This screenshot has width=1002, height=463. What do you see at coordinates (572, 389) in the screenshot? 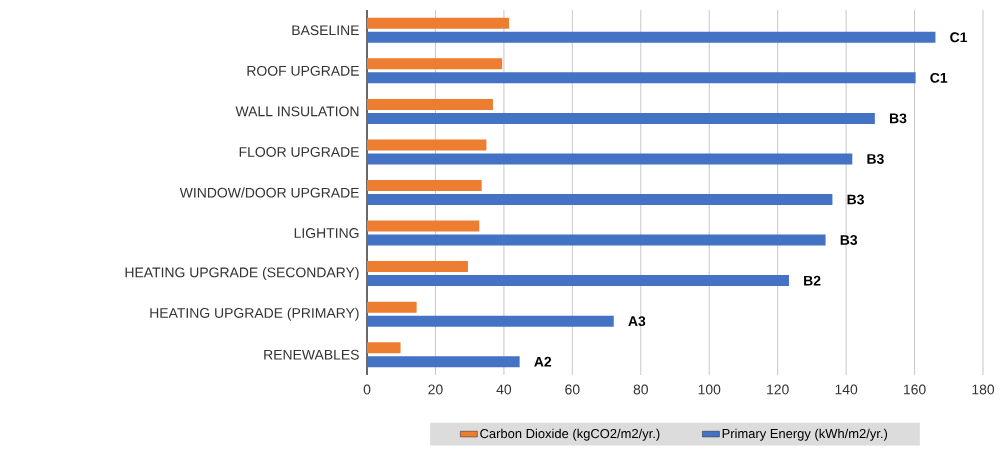
I see `x-tick-label: 60` at bounding box center [572, 389].